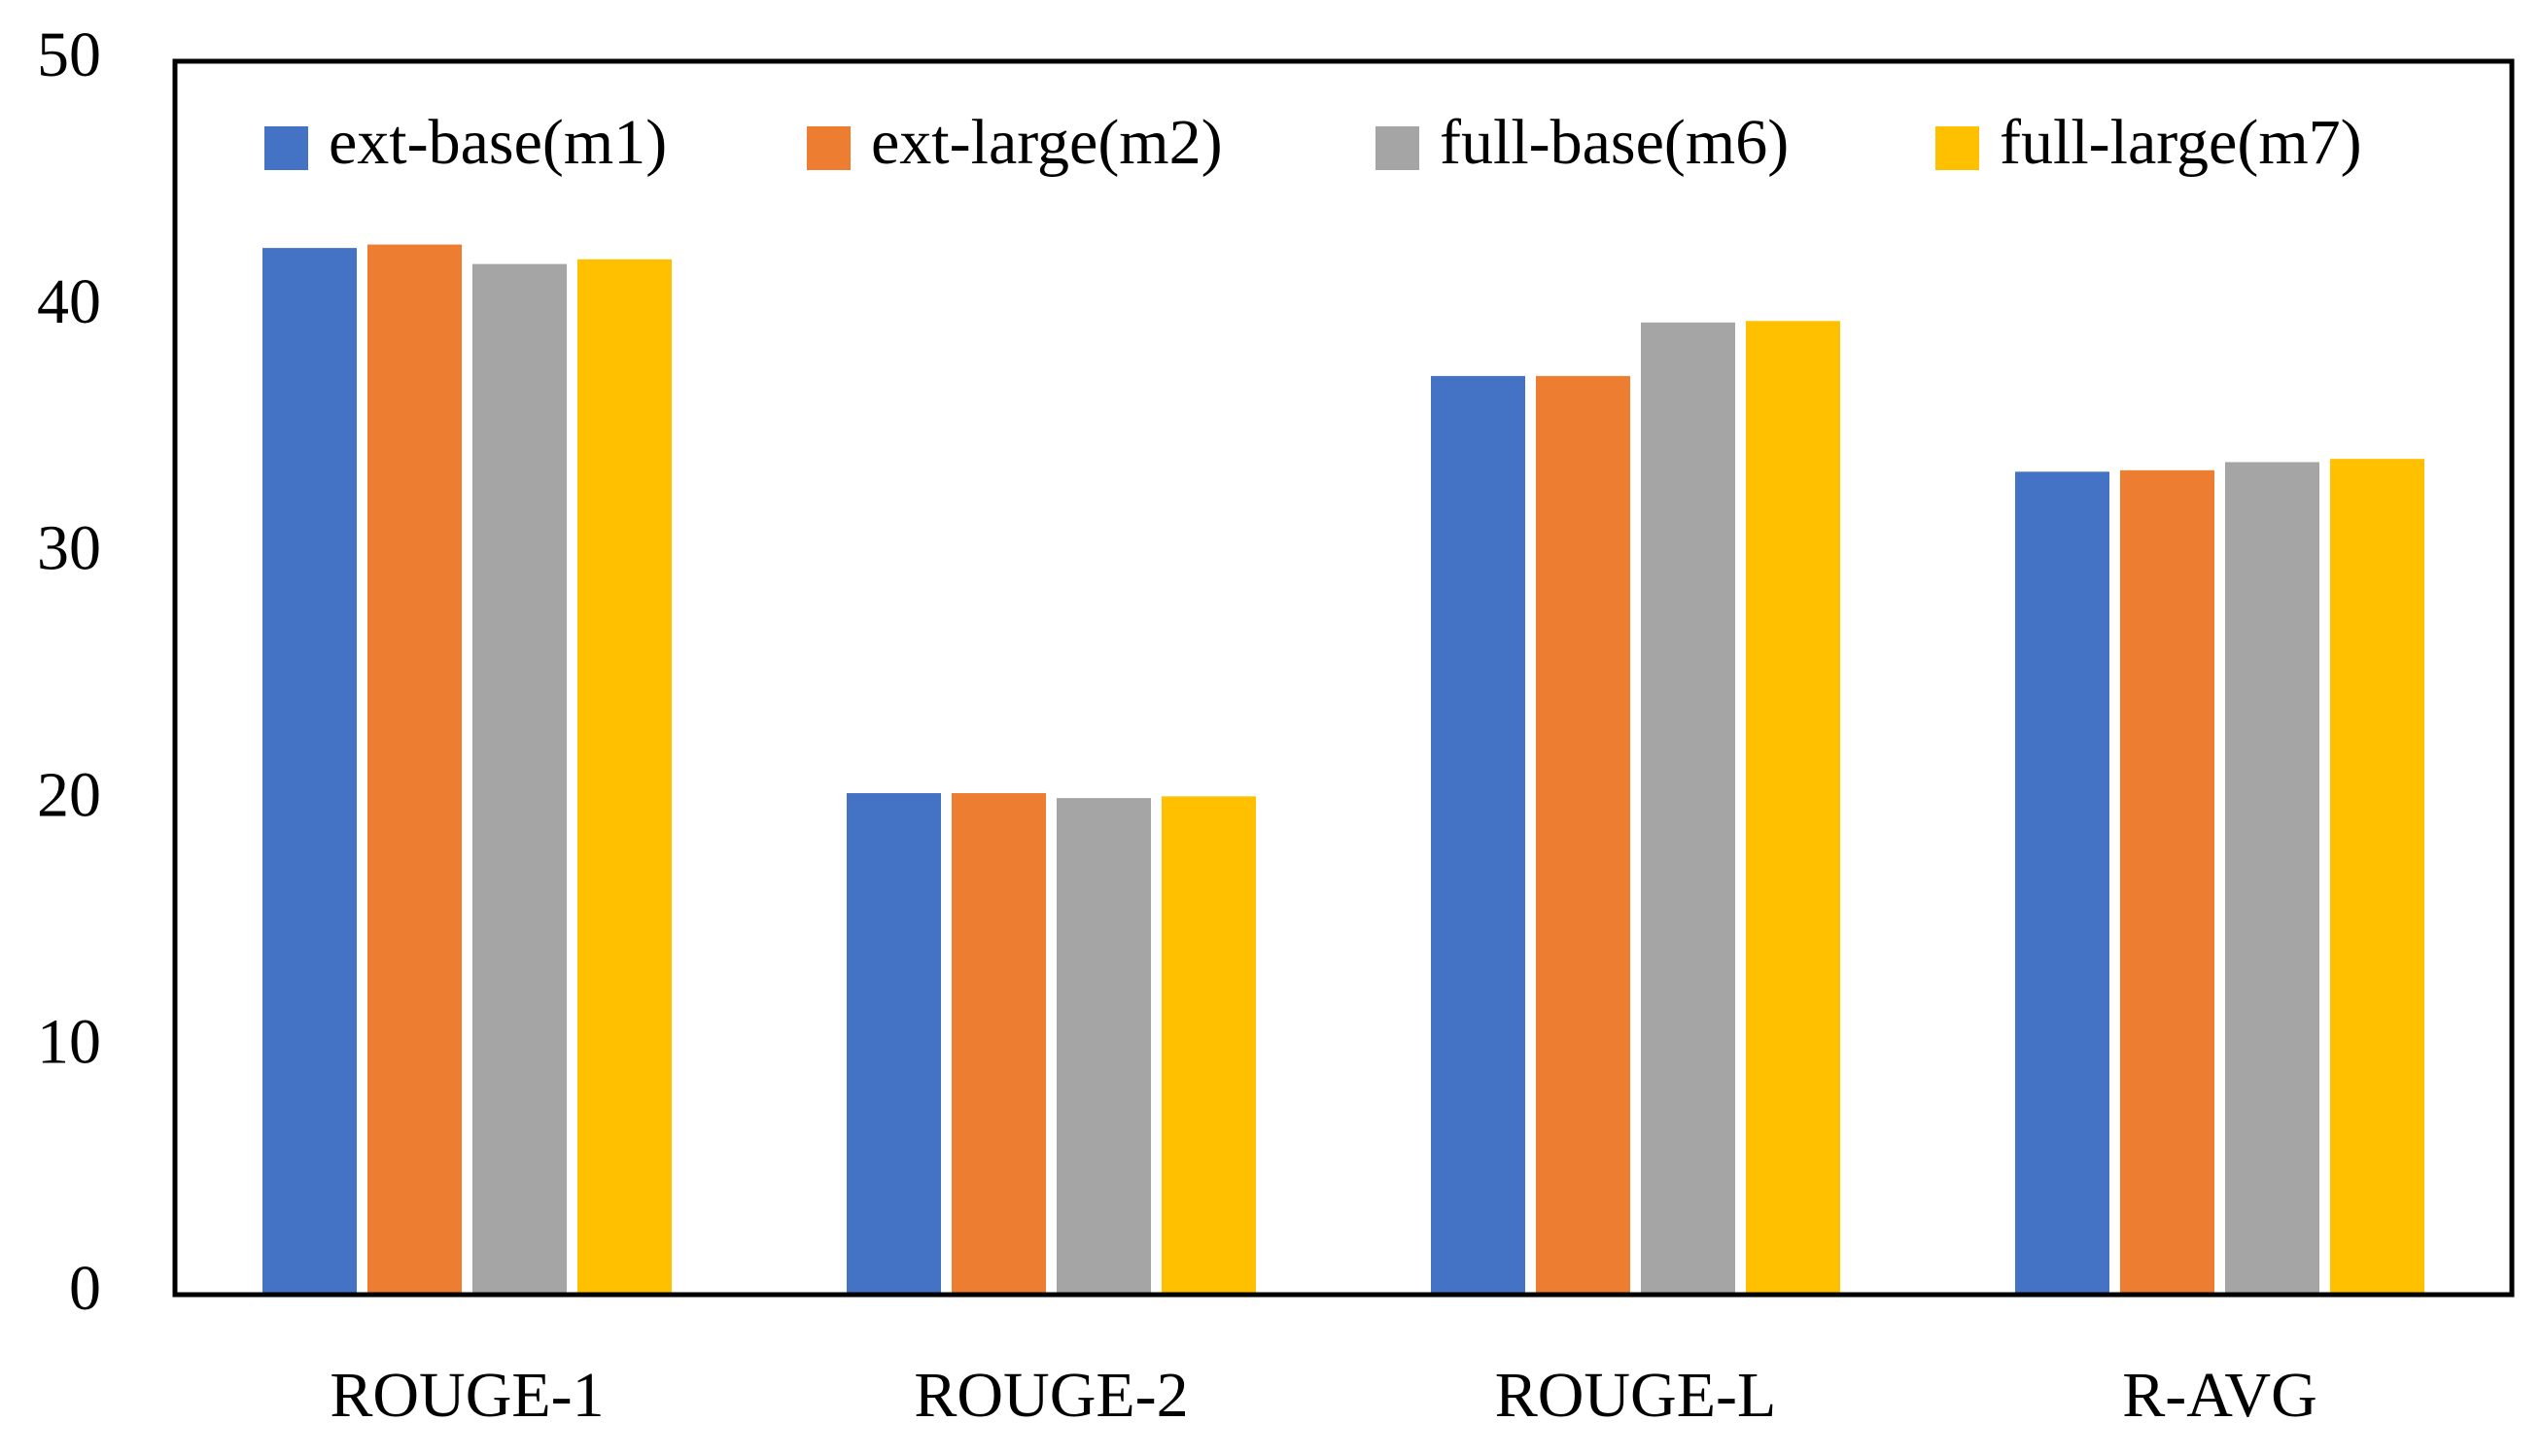 The height and width of the screenshot is (1456, 2542). What do you see at coordinates (69, 301) in the screenshot?
I see `y-tick-label: 40` at bounding box center [69, 301].